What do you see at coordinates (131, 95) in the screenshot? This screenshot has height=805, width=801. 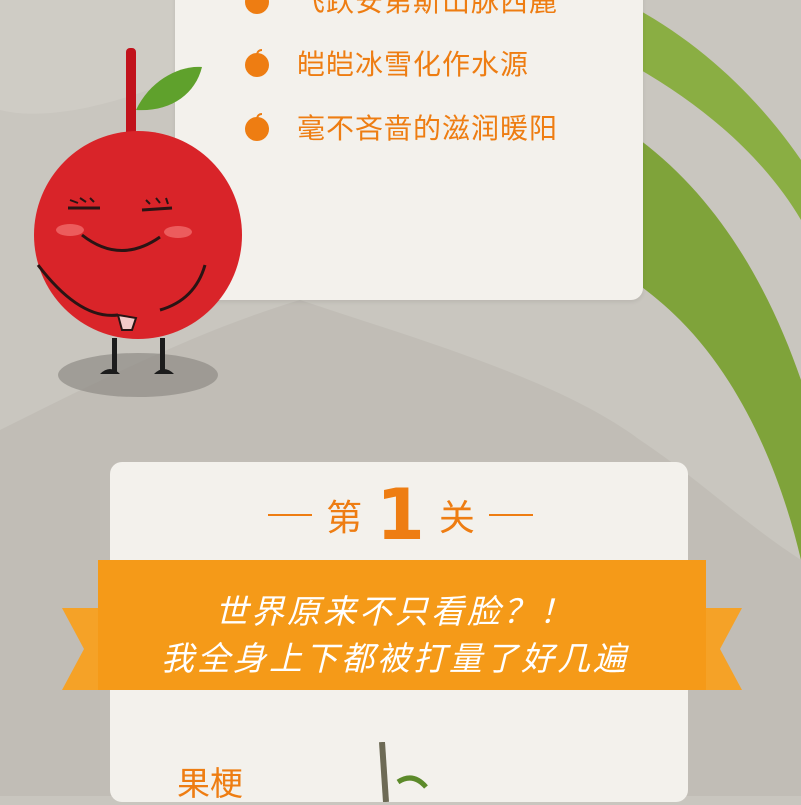 I see `cherry-stem` at bounding box center [131, 95].